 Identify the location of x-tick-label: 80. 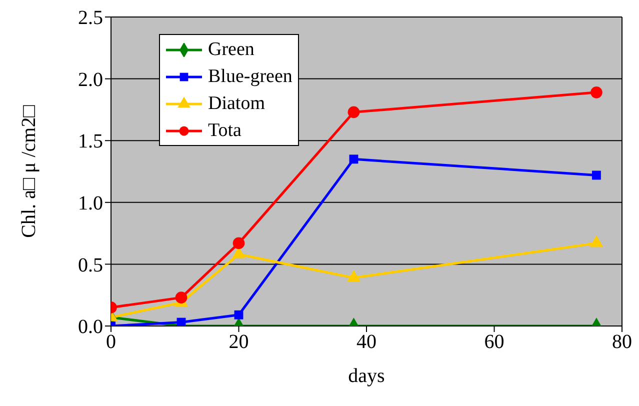
(622, 342).